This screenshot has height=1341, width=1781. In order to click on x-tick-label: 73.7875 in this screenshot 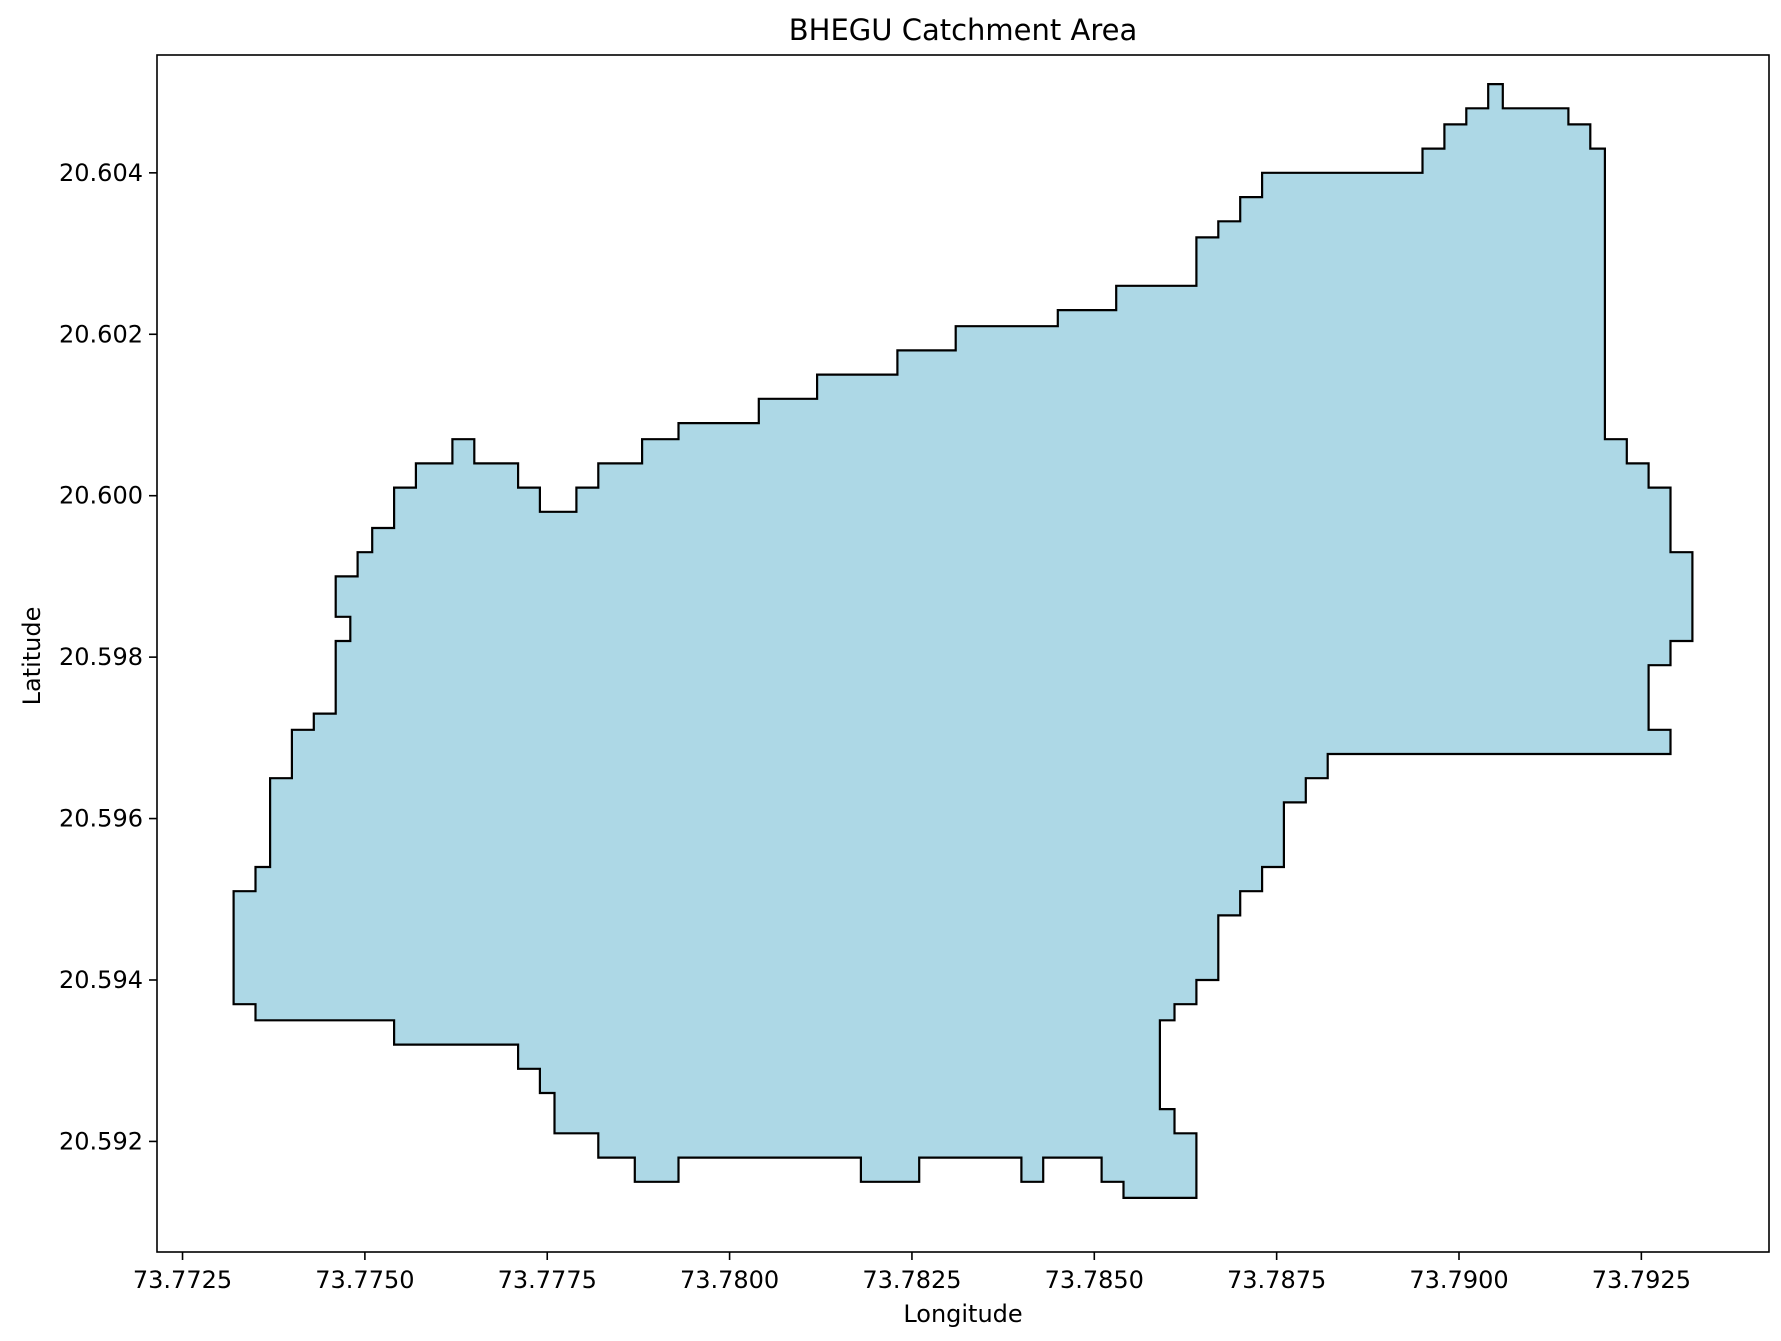, I will do `click(1276, 1280)`.